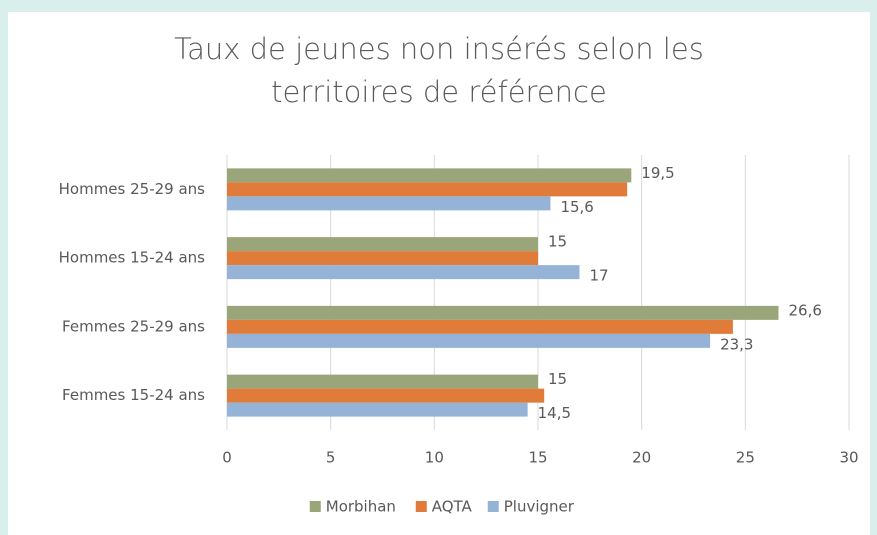  I want to click on legend-label: Pluvigner, so click(539, 507).